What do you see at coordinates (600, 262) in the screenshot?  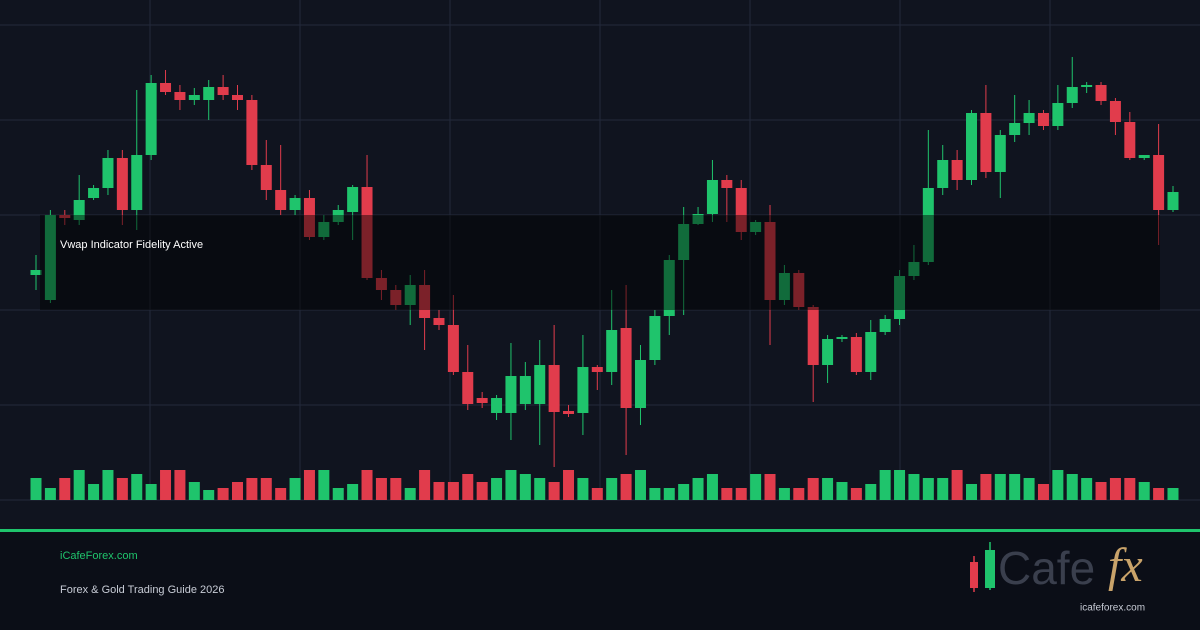 I see `vwap-overlay: Vwap Indicator Fidelity Active` at bounding box center [600, 262].